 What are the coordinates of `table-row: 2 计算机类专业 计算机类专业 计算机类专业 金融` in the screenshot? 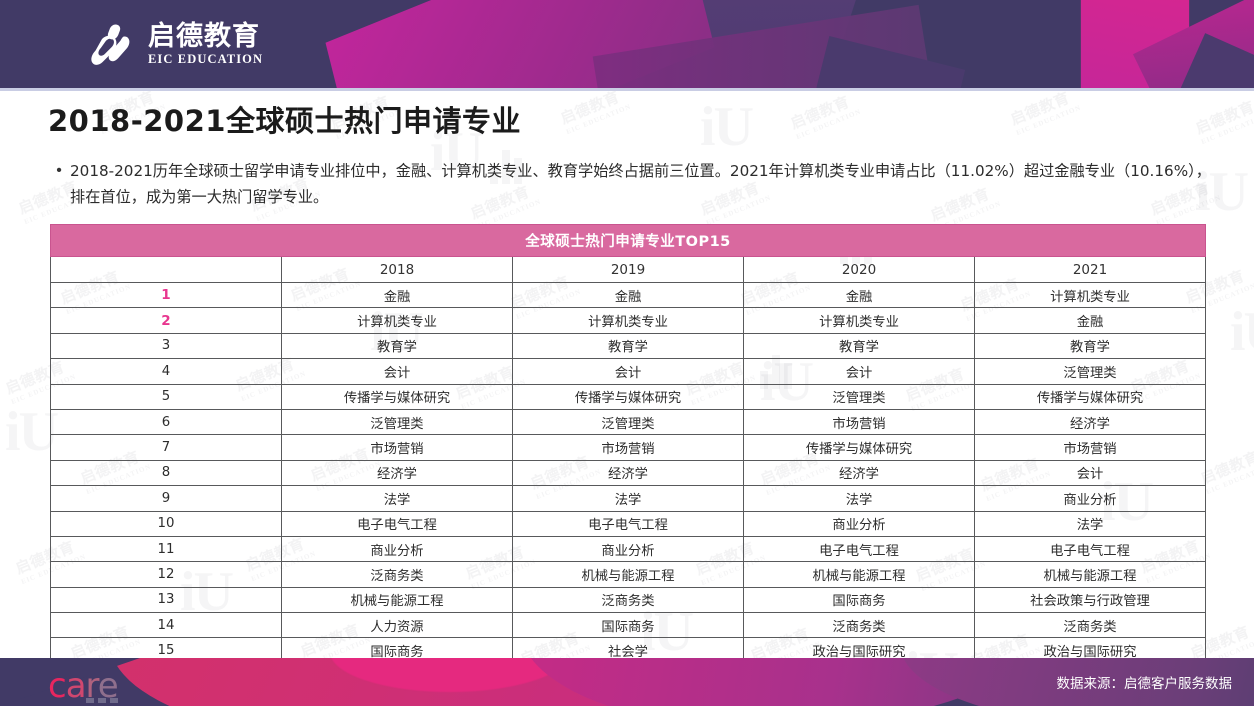 It's located at (628, 320).